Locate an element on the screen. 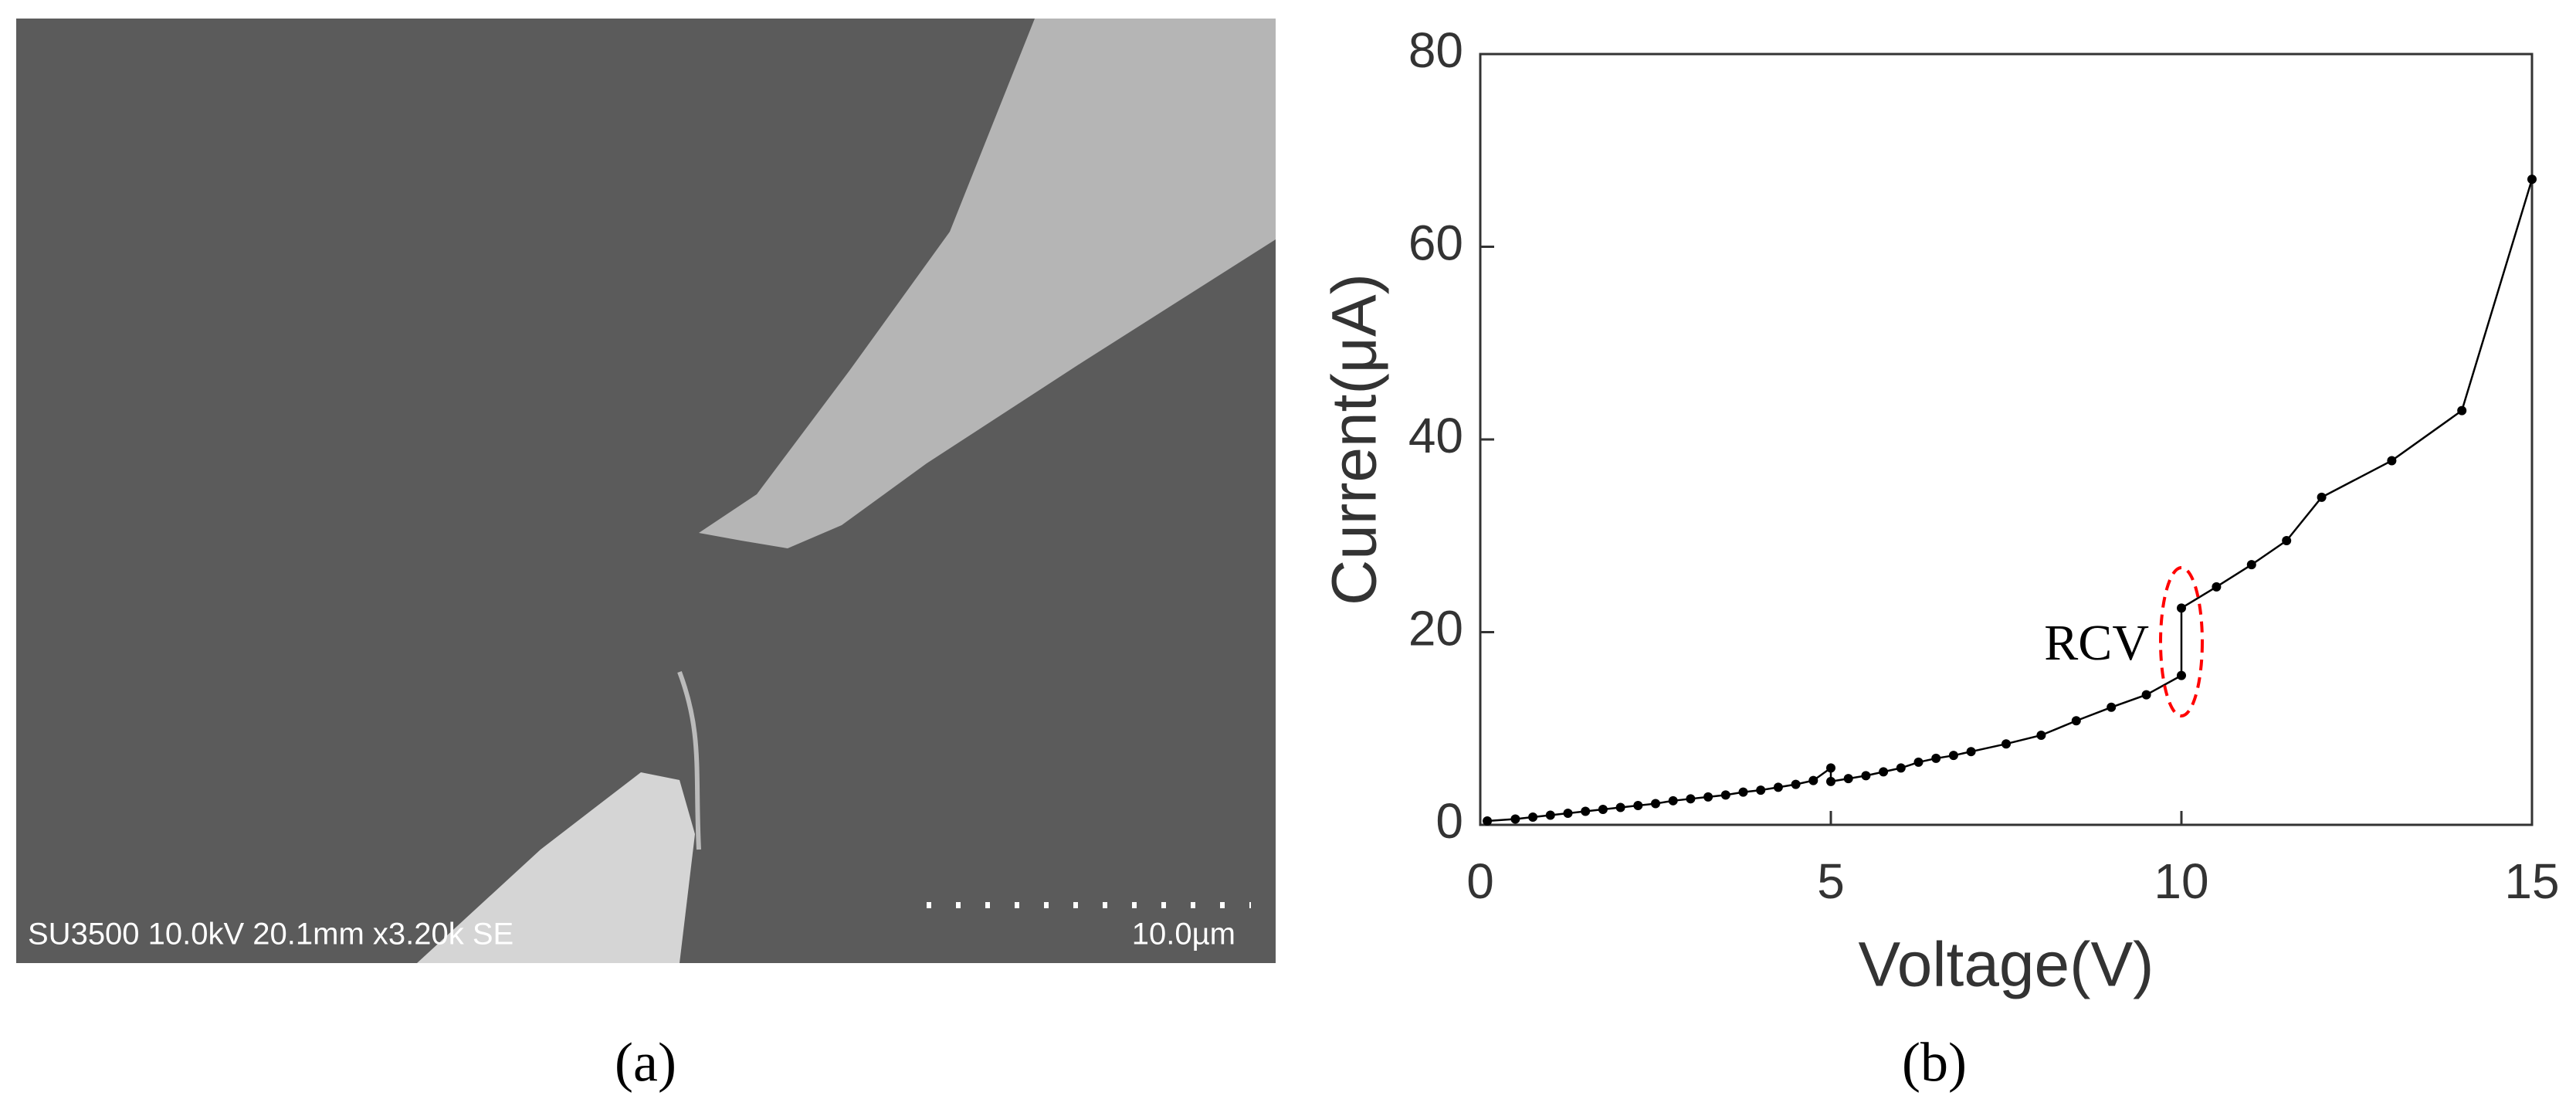 This screenshot has height=1116, width=2576. sem-scale-bar-label: 10.0µm is located at coordinates (1183, 934).